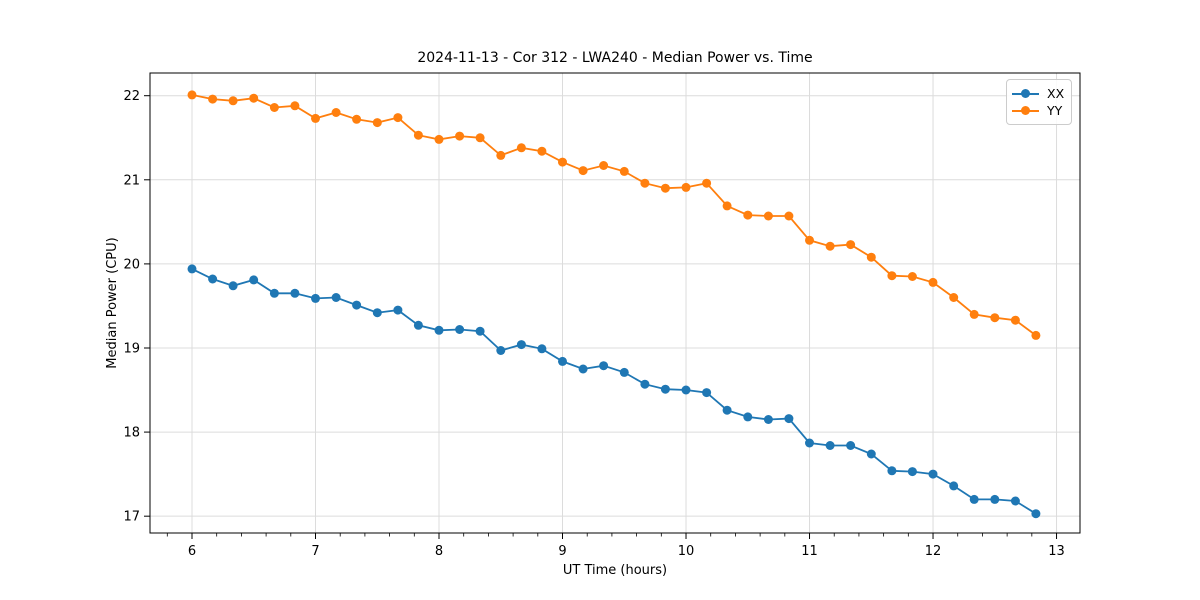 The height and width of the screenshot is (600, 1200). What do you see at coordinates (131, 96) in the screenshot?
I see `y-tick-label: 22` at bounding box center [131, 96].